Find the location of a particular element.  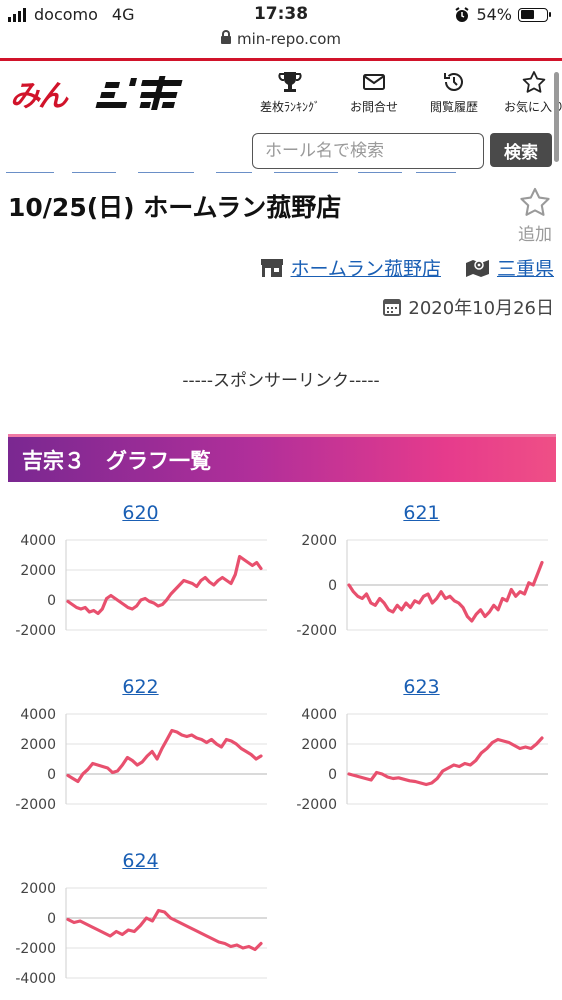

graph-title: 621 is located at coordinates (421, 513).